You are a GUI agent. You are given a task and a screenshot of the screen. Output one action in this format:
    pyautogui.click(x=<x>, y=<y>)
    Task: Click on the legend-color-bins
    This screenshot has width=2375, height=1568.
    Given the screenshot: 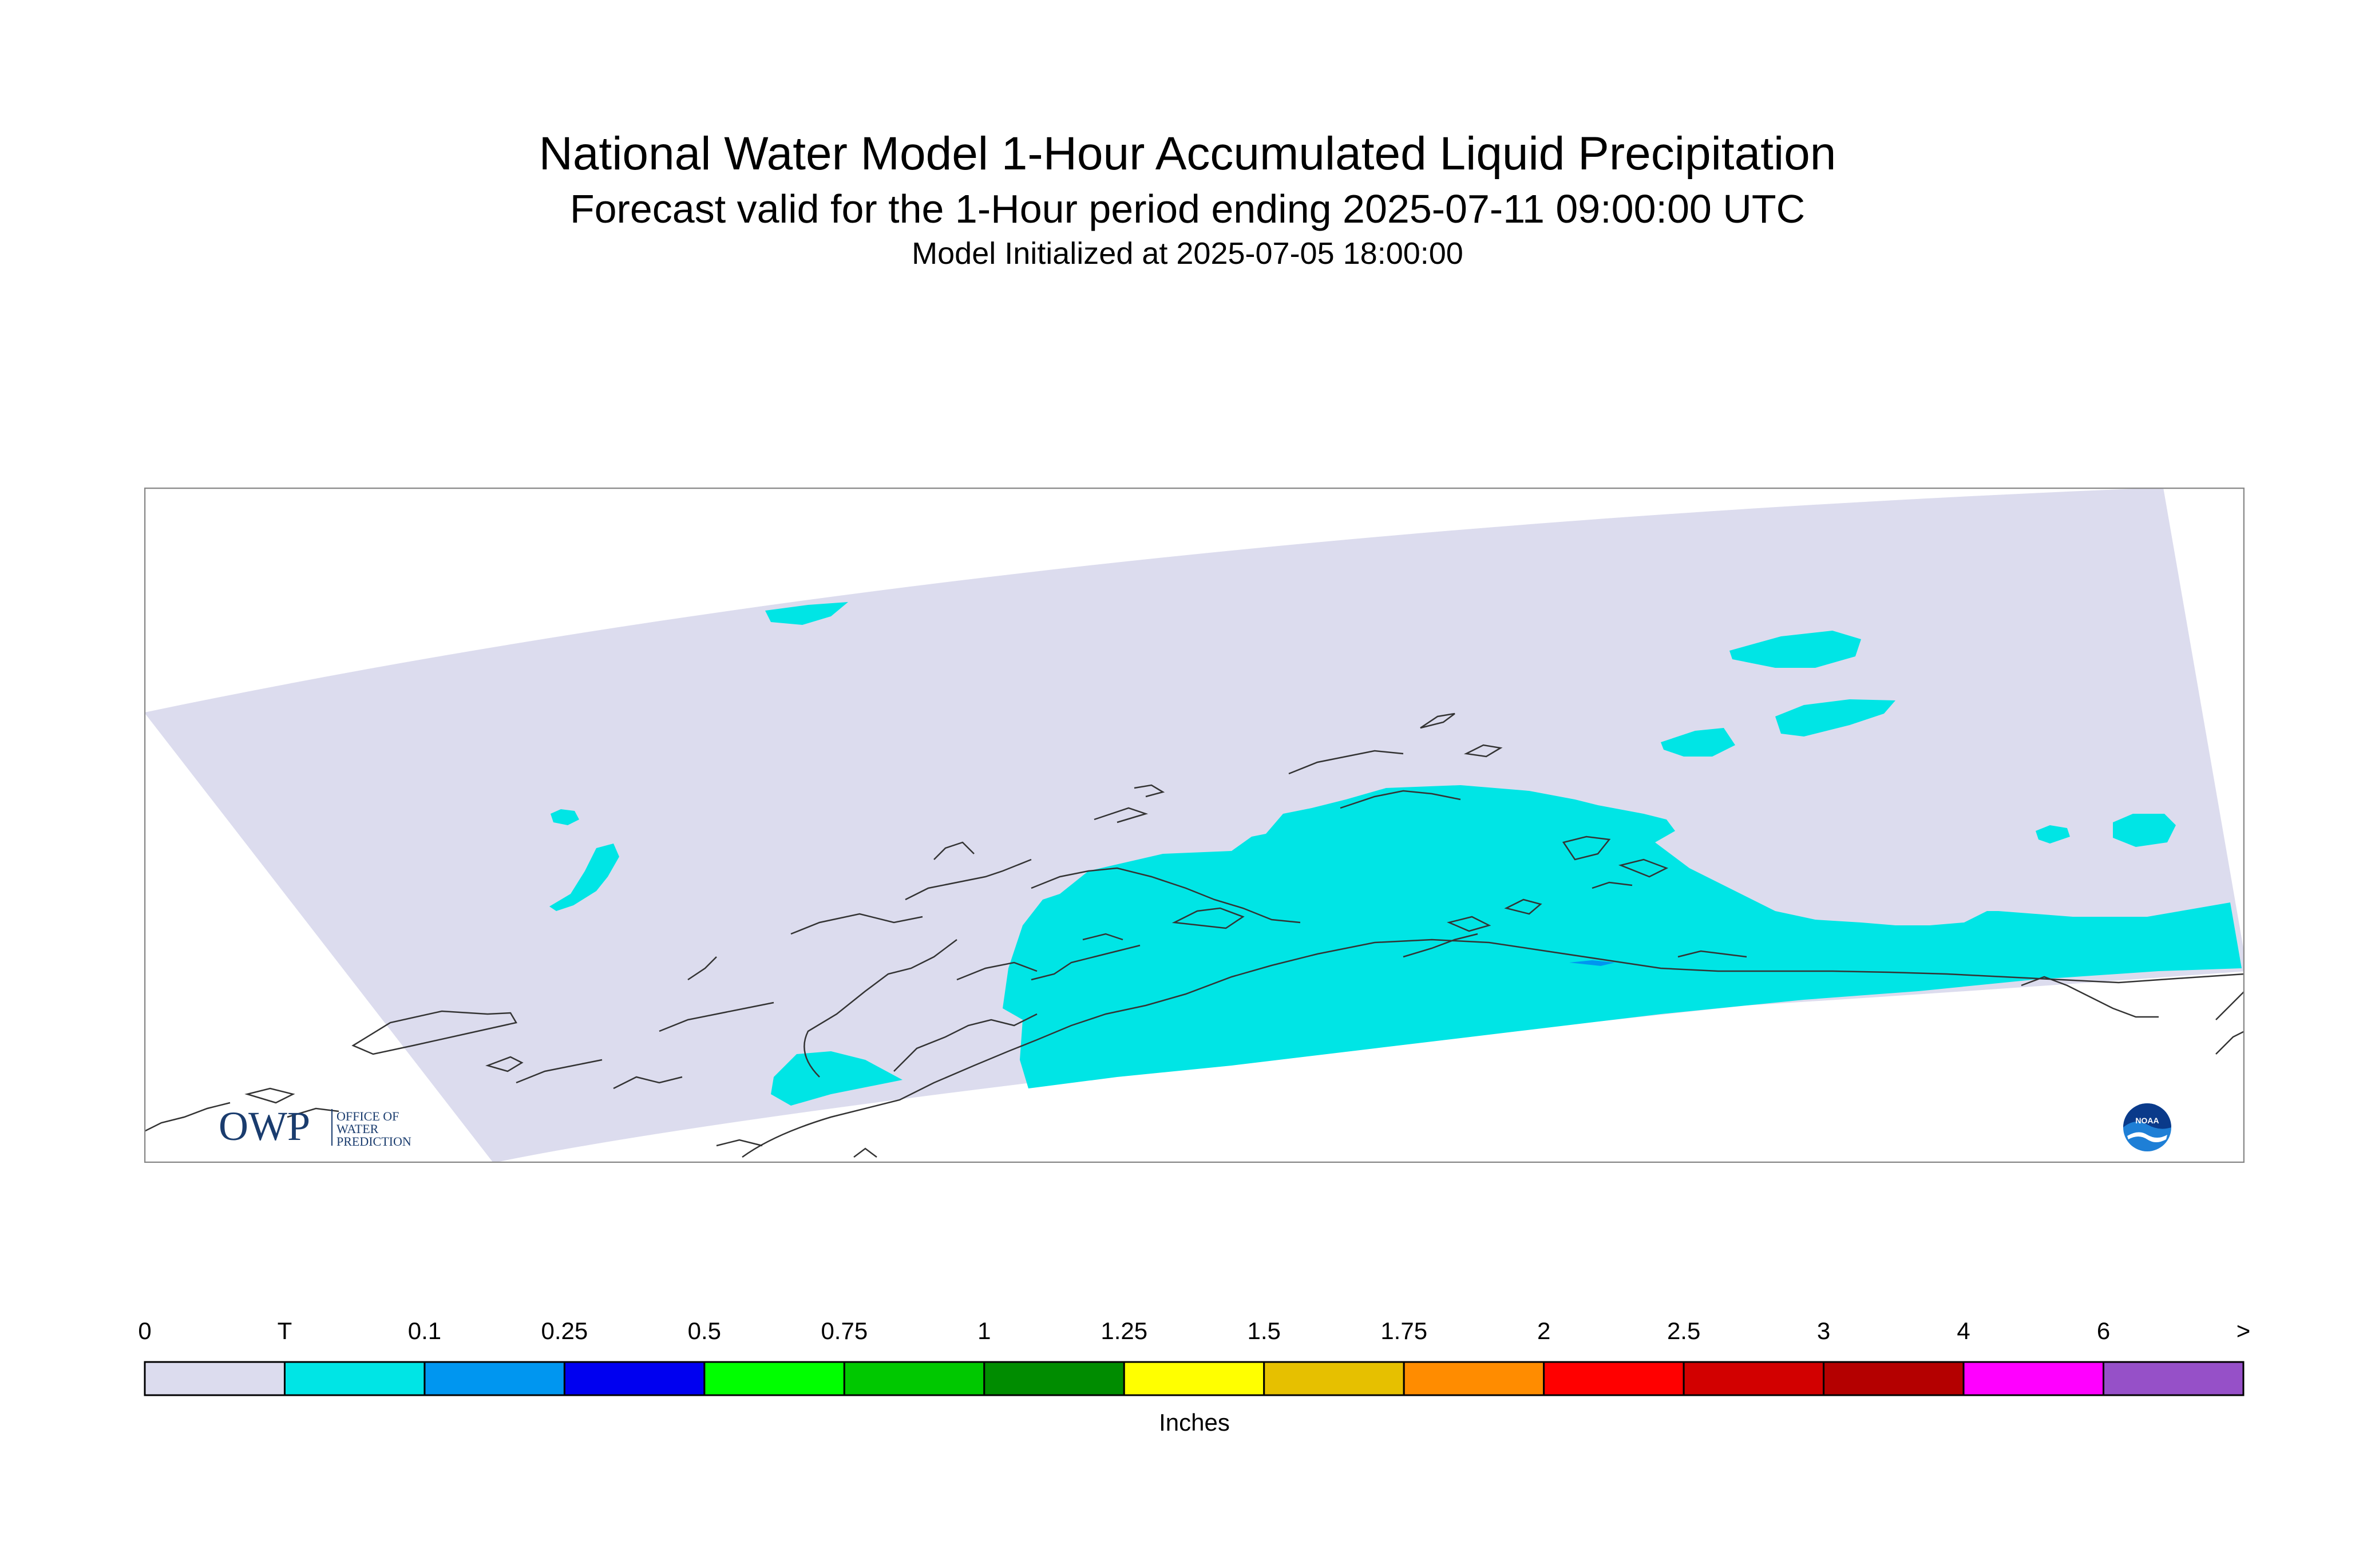 What is the action you would take?
    pyautogui.click(x=1195, y=1378)
    